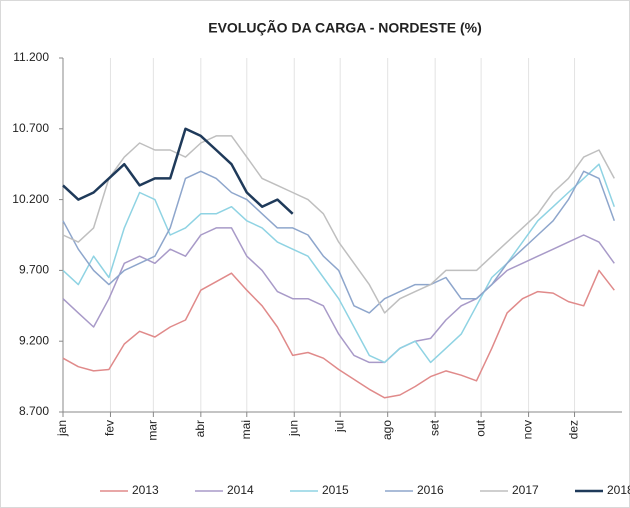 The image size is (630, 508). What do you see at coordinates (31, 57) in the screenshot?
I see `y-tick-label: 11.200` at bounding box center [31, 57].